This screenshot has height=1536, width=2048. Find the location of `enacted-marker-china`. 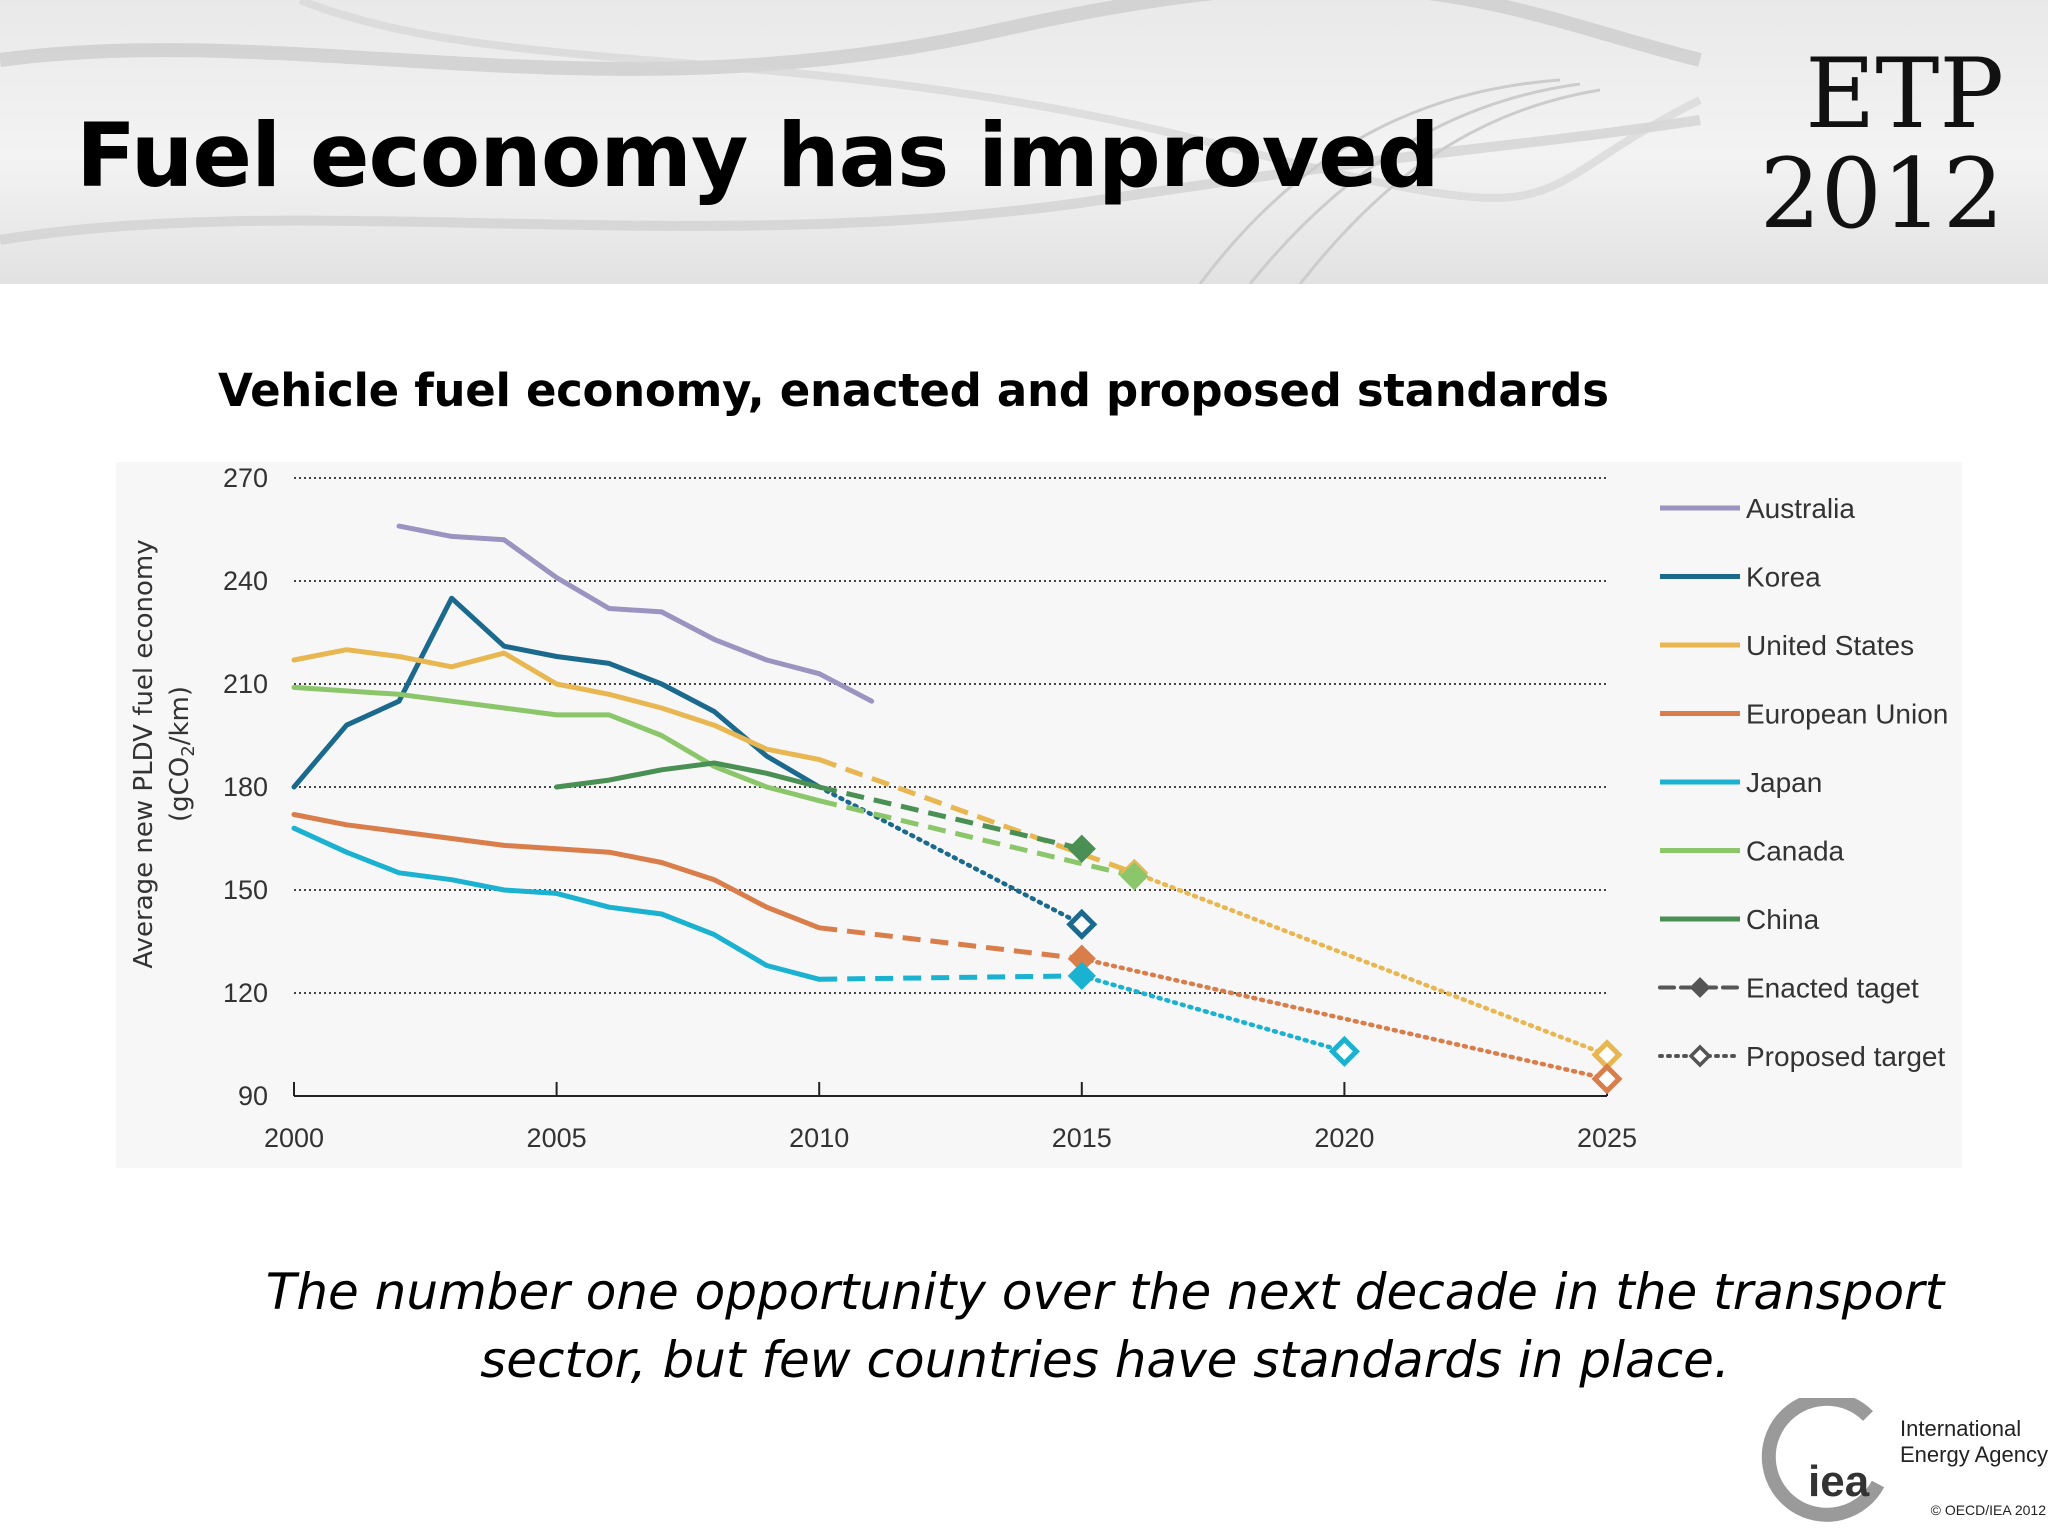

enacted-marker-china is located at coordinates (1081, 848).